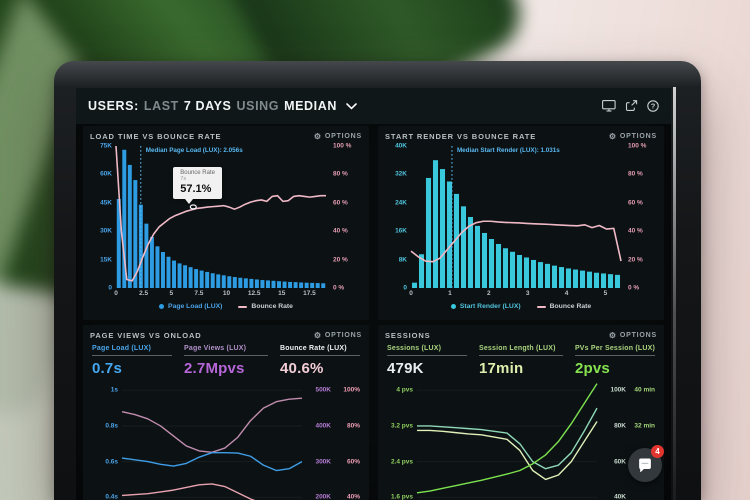 The image size is (750, 500). Describe the element at coordinates (302, 368) in the screenshot. I see `metric-value: 40.6%` at that location.